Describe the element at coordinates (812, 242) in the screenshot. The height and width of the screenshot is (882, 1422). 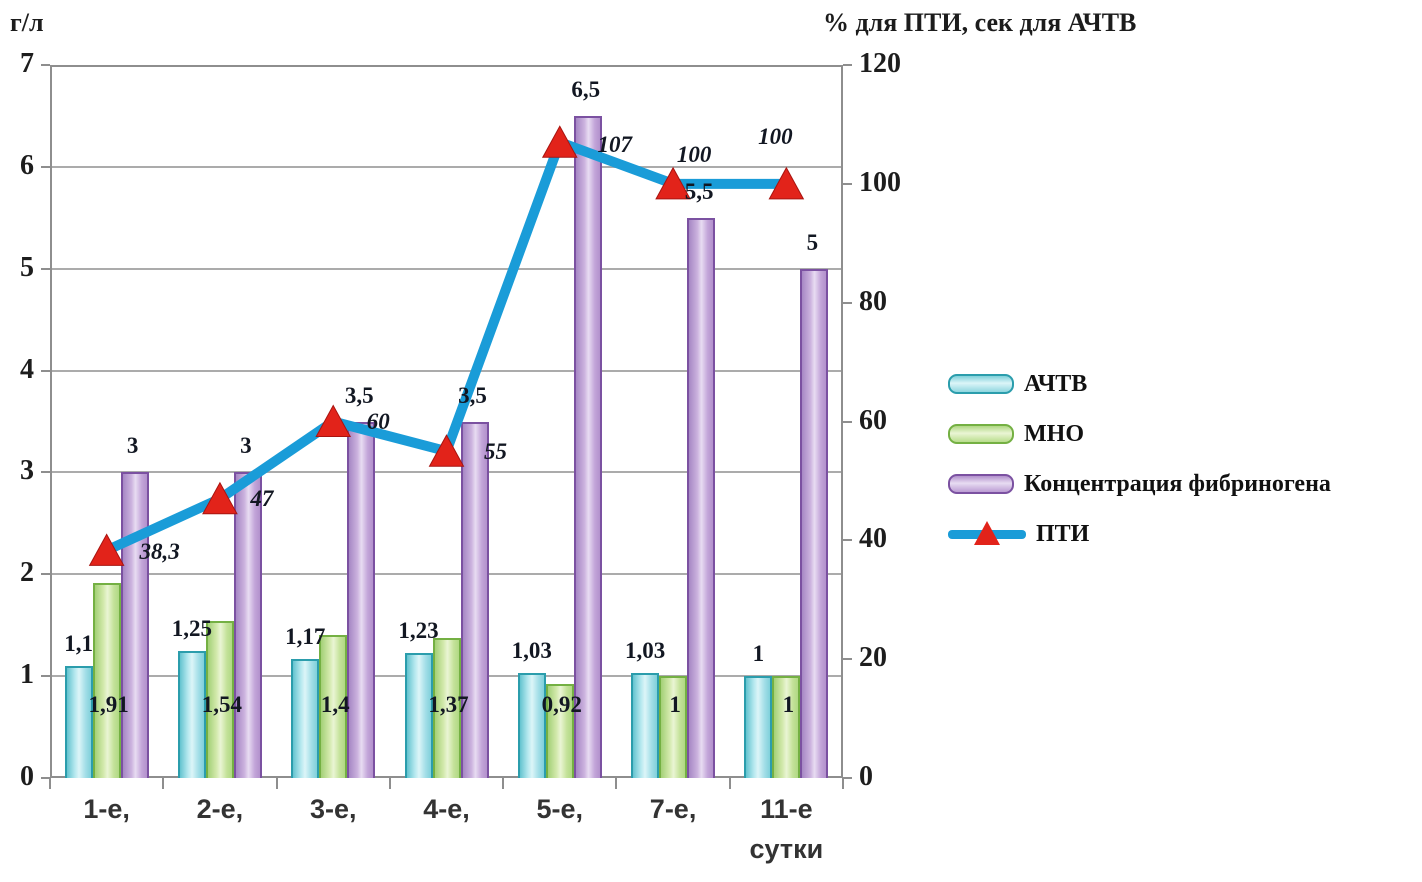
I see `bar-label-2-group-6: 5` at that location.